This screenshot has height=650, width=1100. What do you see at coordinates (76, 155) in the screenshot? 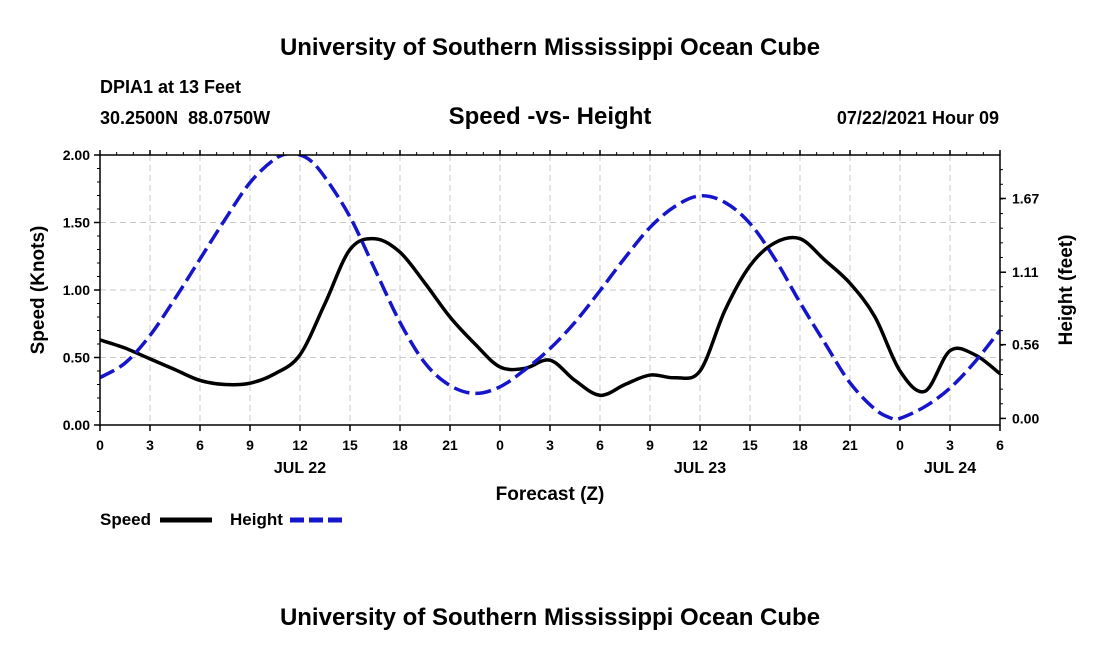
I see `y-tick-label: 2.00` at bounding box center [76, 155].